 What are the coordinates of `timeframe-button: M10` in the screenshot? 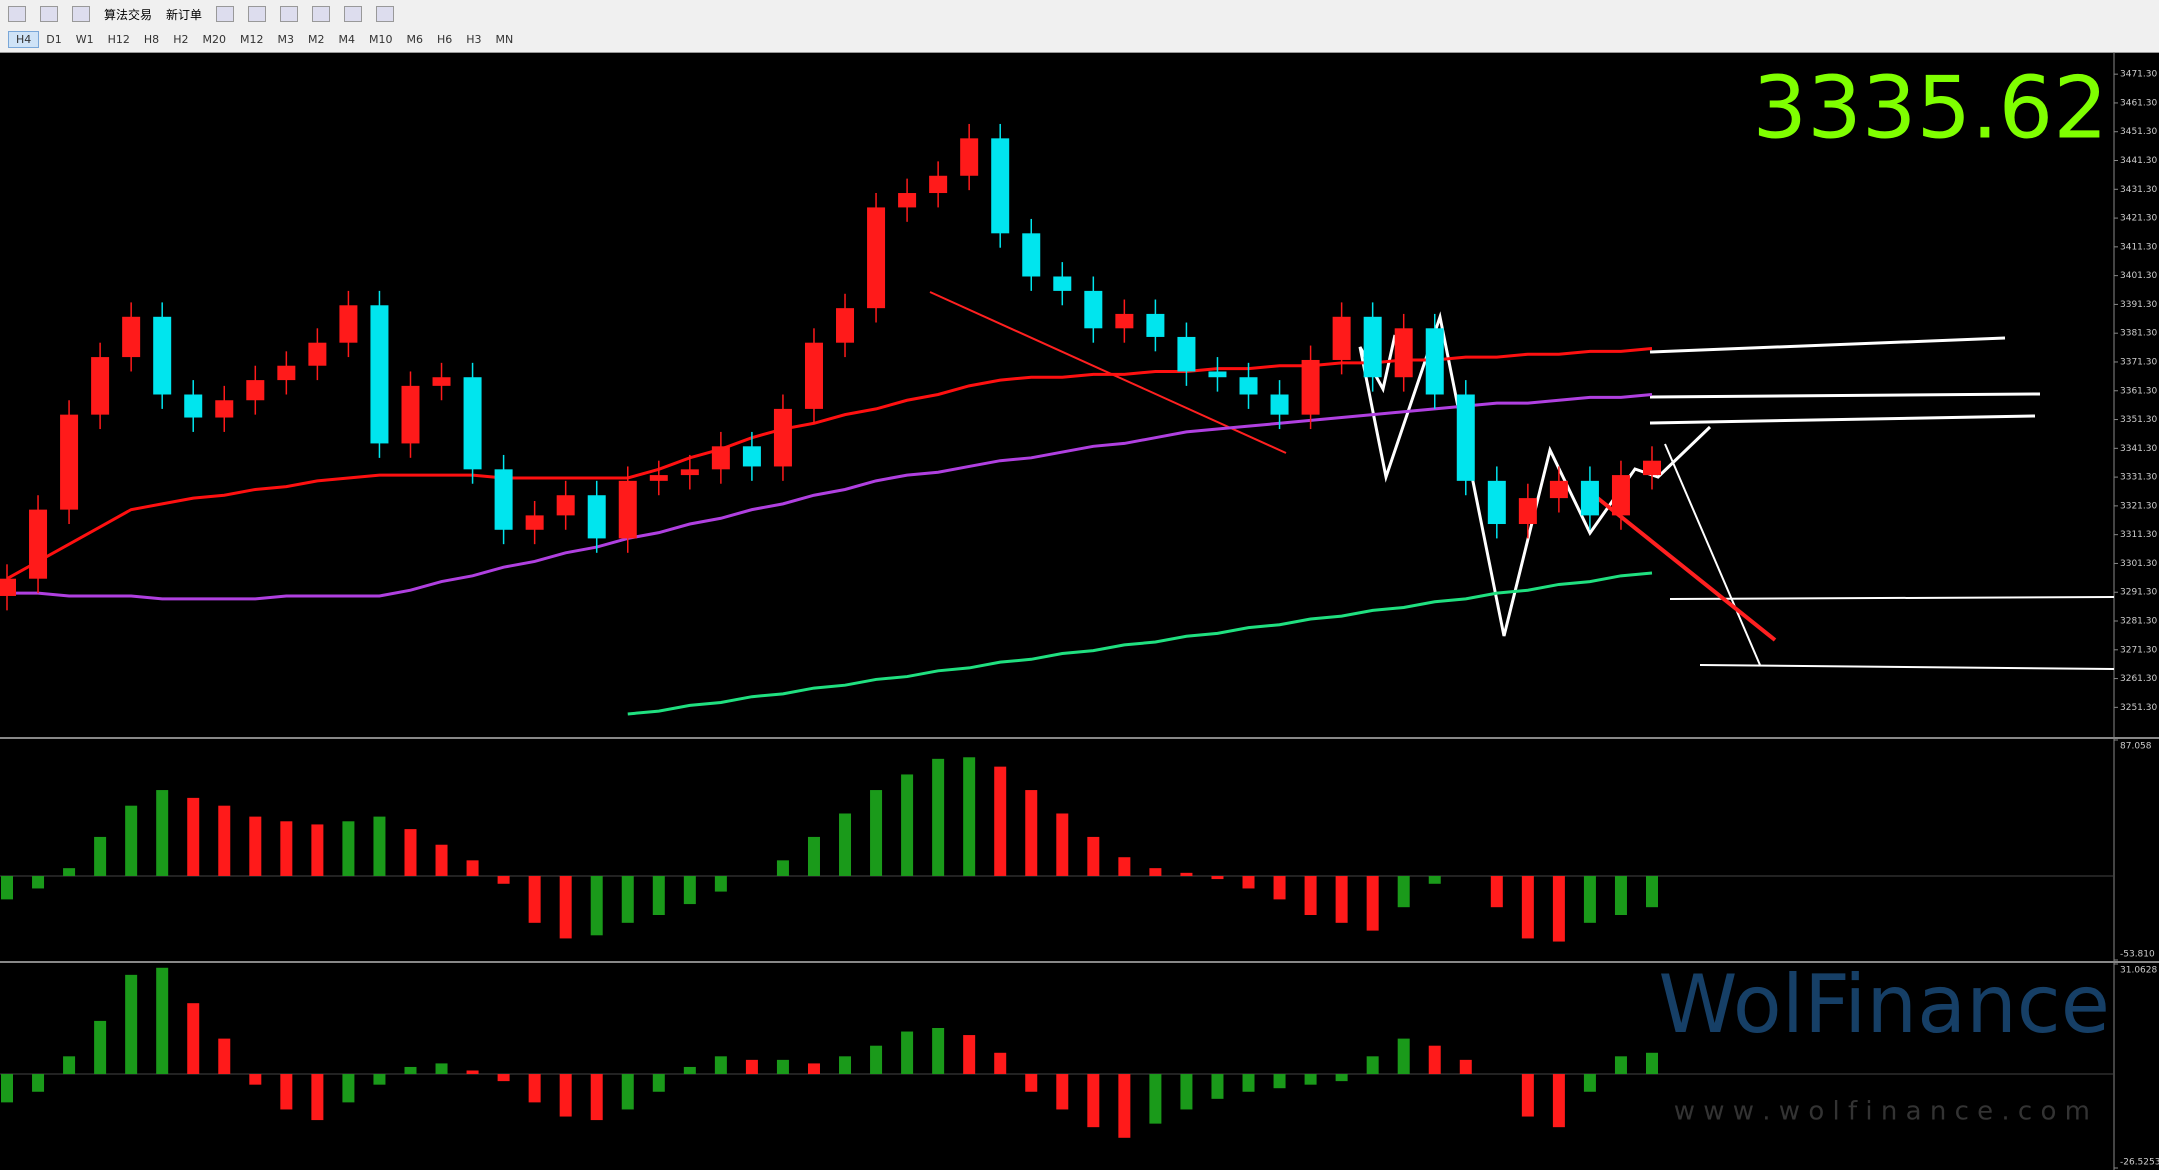 It's located at (380, 39).